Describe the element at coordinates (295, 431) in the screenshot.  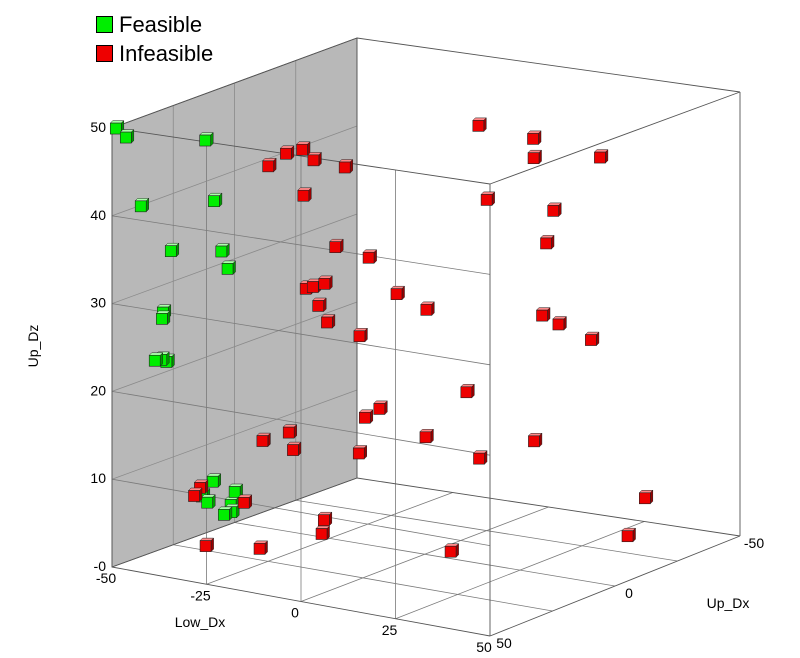
I see `infeasible-point-20-side` at that location.